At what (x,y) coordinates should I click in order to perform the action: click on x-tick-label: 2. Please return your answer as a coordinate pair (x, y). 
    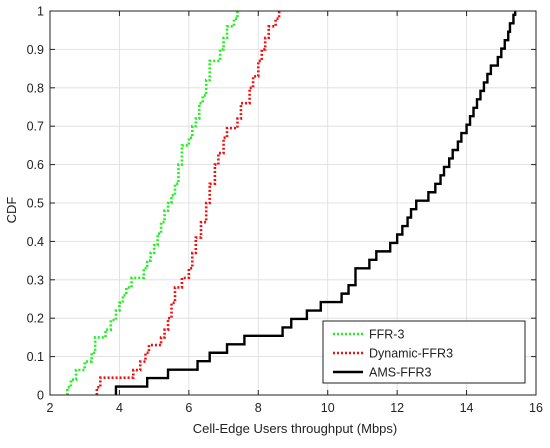
    Looking at the image, I should click on (50, 408).